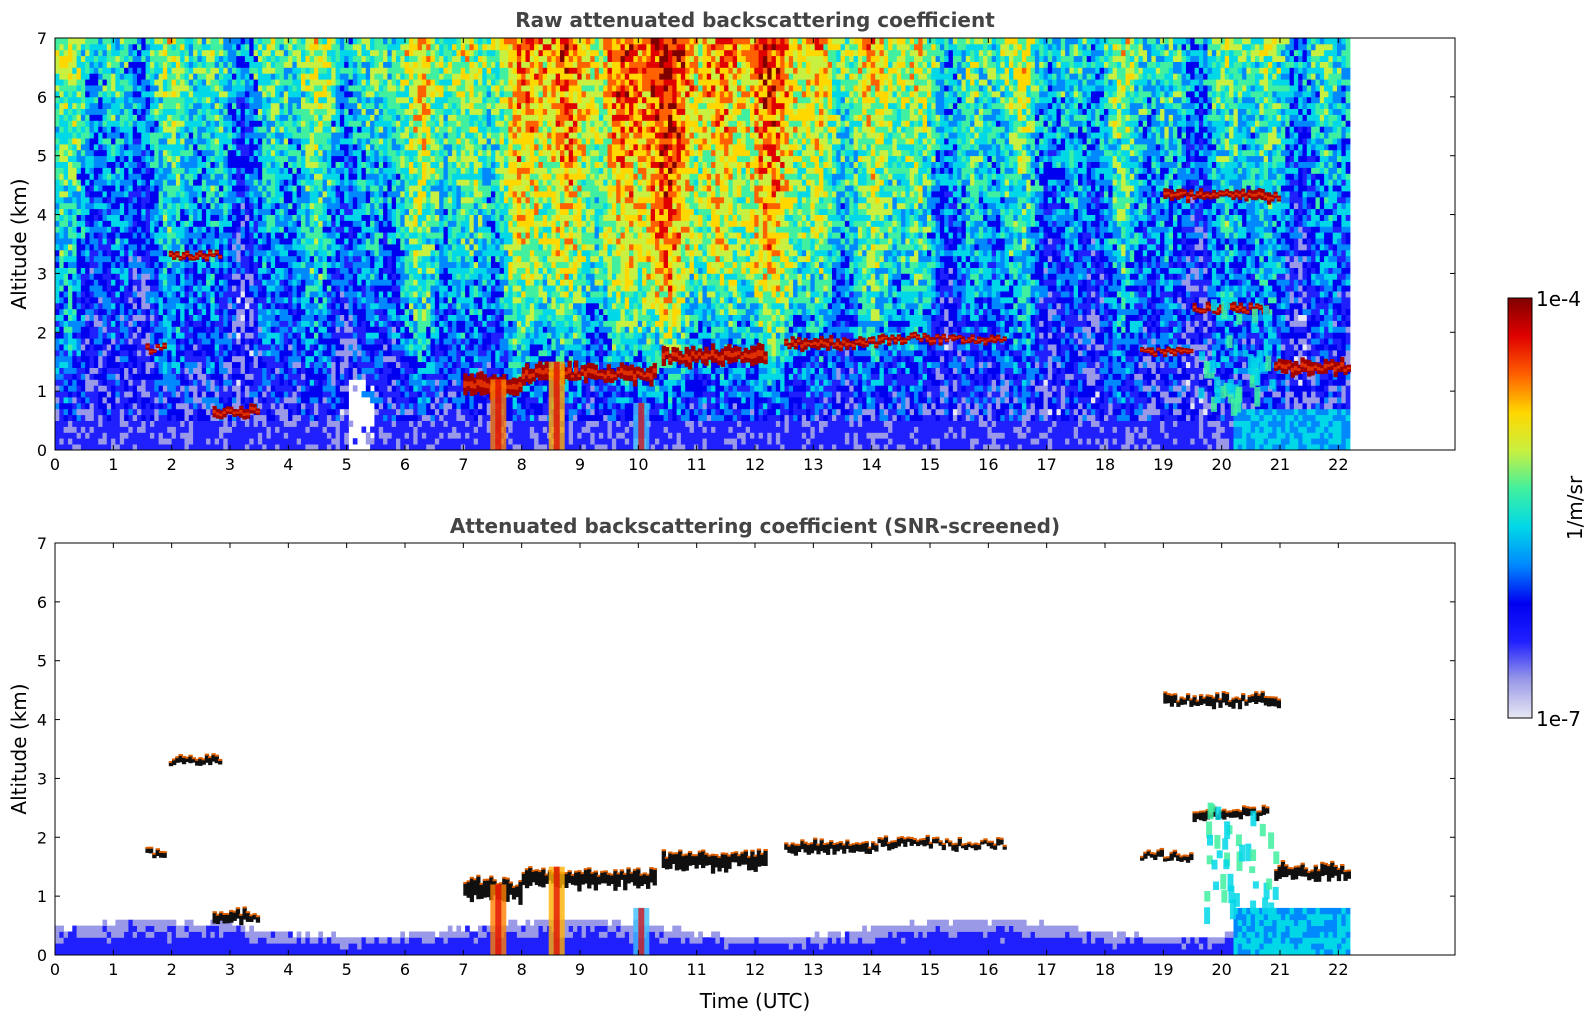 The height and width of the screenshot is (1020, 1595). What do you see at coordinates (1575, 507) in the screenshot?
I see `colorbar-unit-label: 1/m/sr` at bounding box center [1575, 507].